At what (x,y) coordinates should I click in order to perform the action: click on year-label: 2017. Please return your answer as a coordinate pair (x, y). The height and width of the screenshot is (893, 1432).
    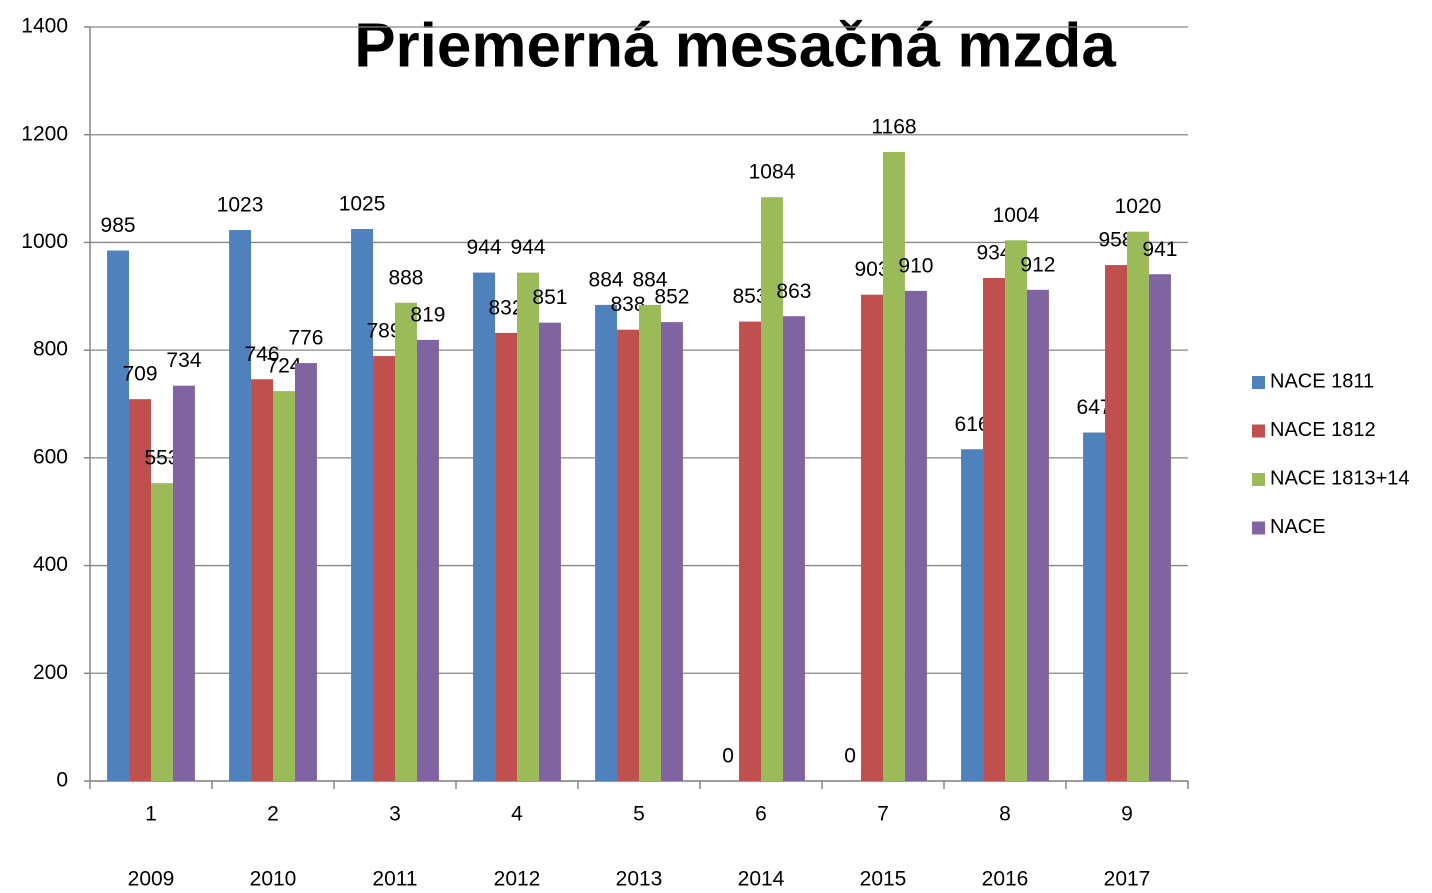
    Looking at the image, I should click on (1127, 879).